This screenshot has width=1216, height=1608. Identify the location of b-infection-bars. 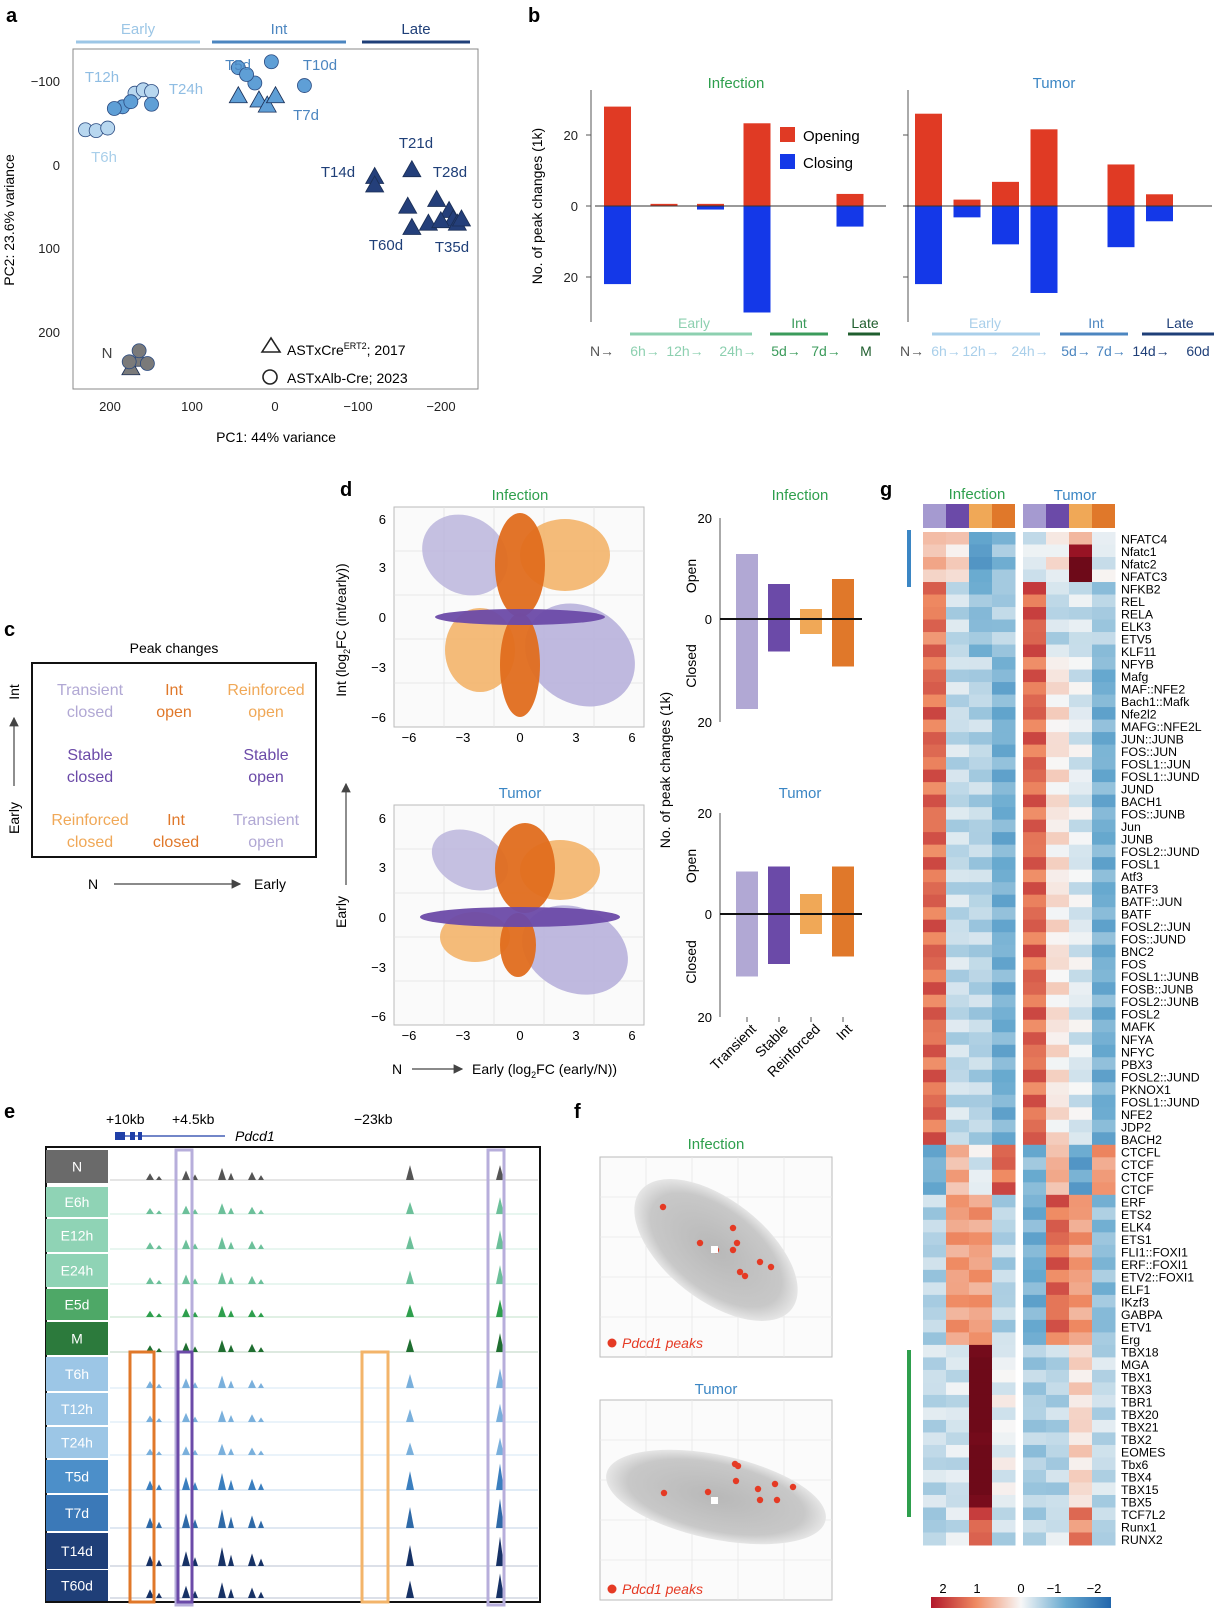
(734, 209).